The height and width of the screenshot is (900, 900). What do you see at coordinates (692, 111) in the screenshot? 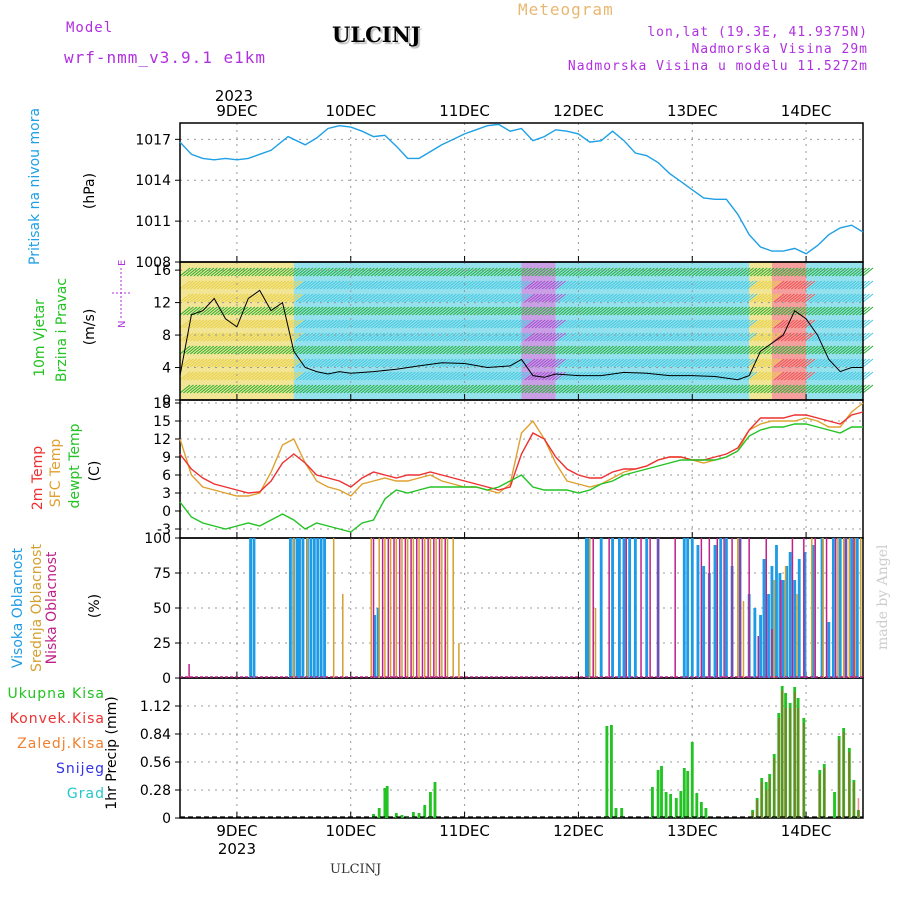
I see `top-day-label: 13DEC` at bounding box center [692, 111].